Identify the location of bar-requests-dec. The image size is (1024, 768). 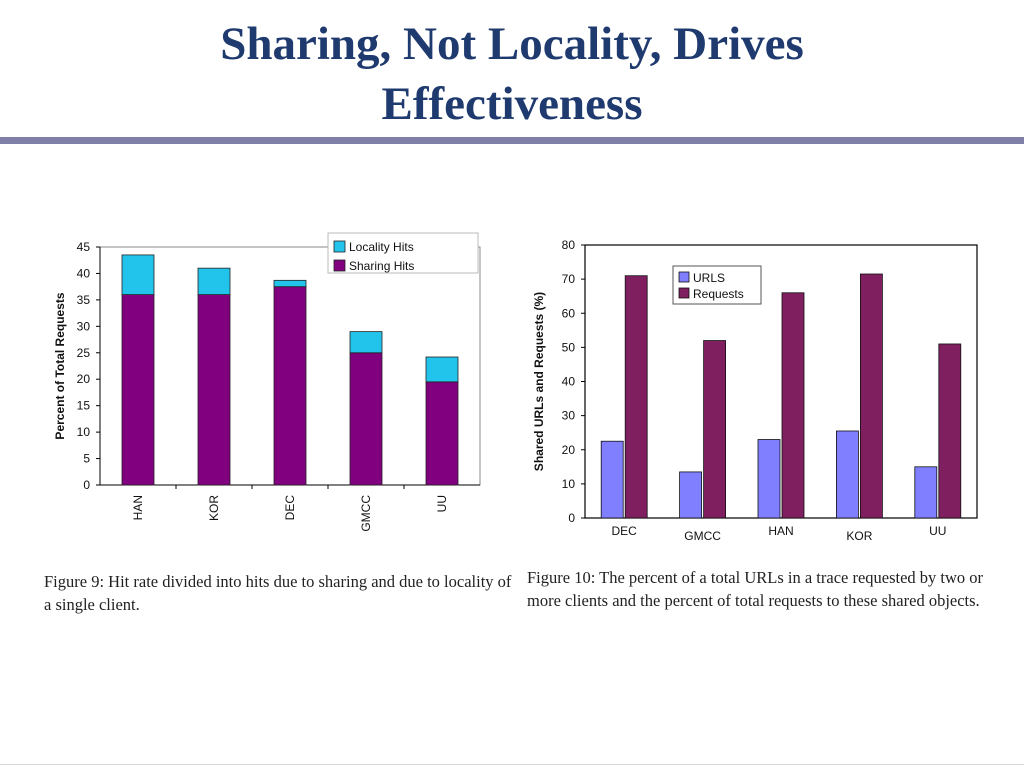
(636, 397).